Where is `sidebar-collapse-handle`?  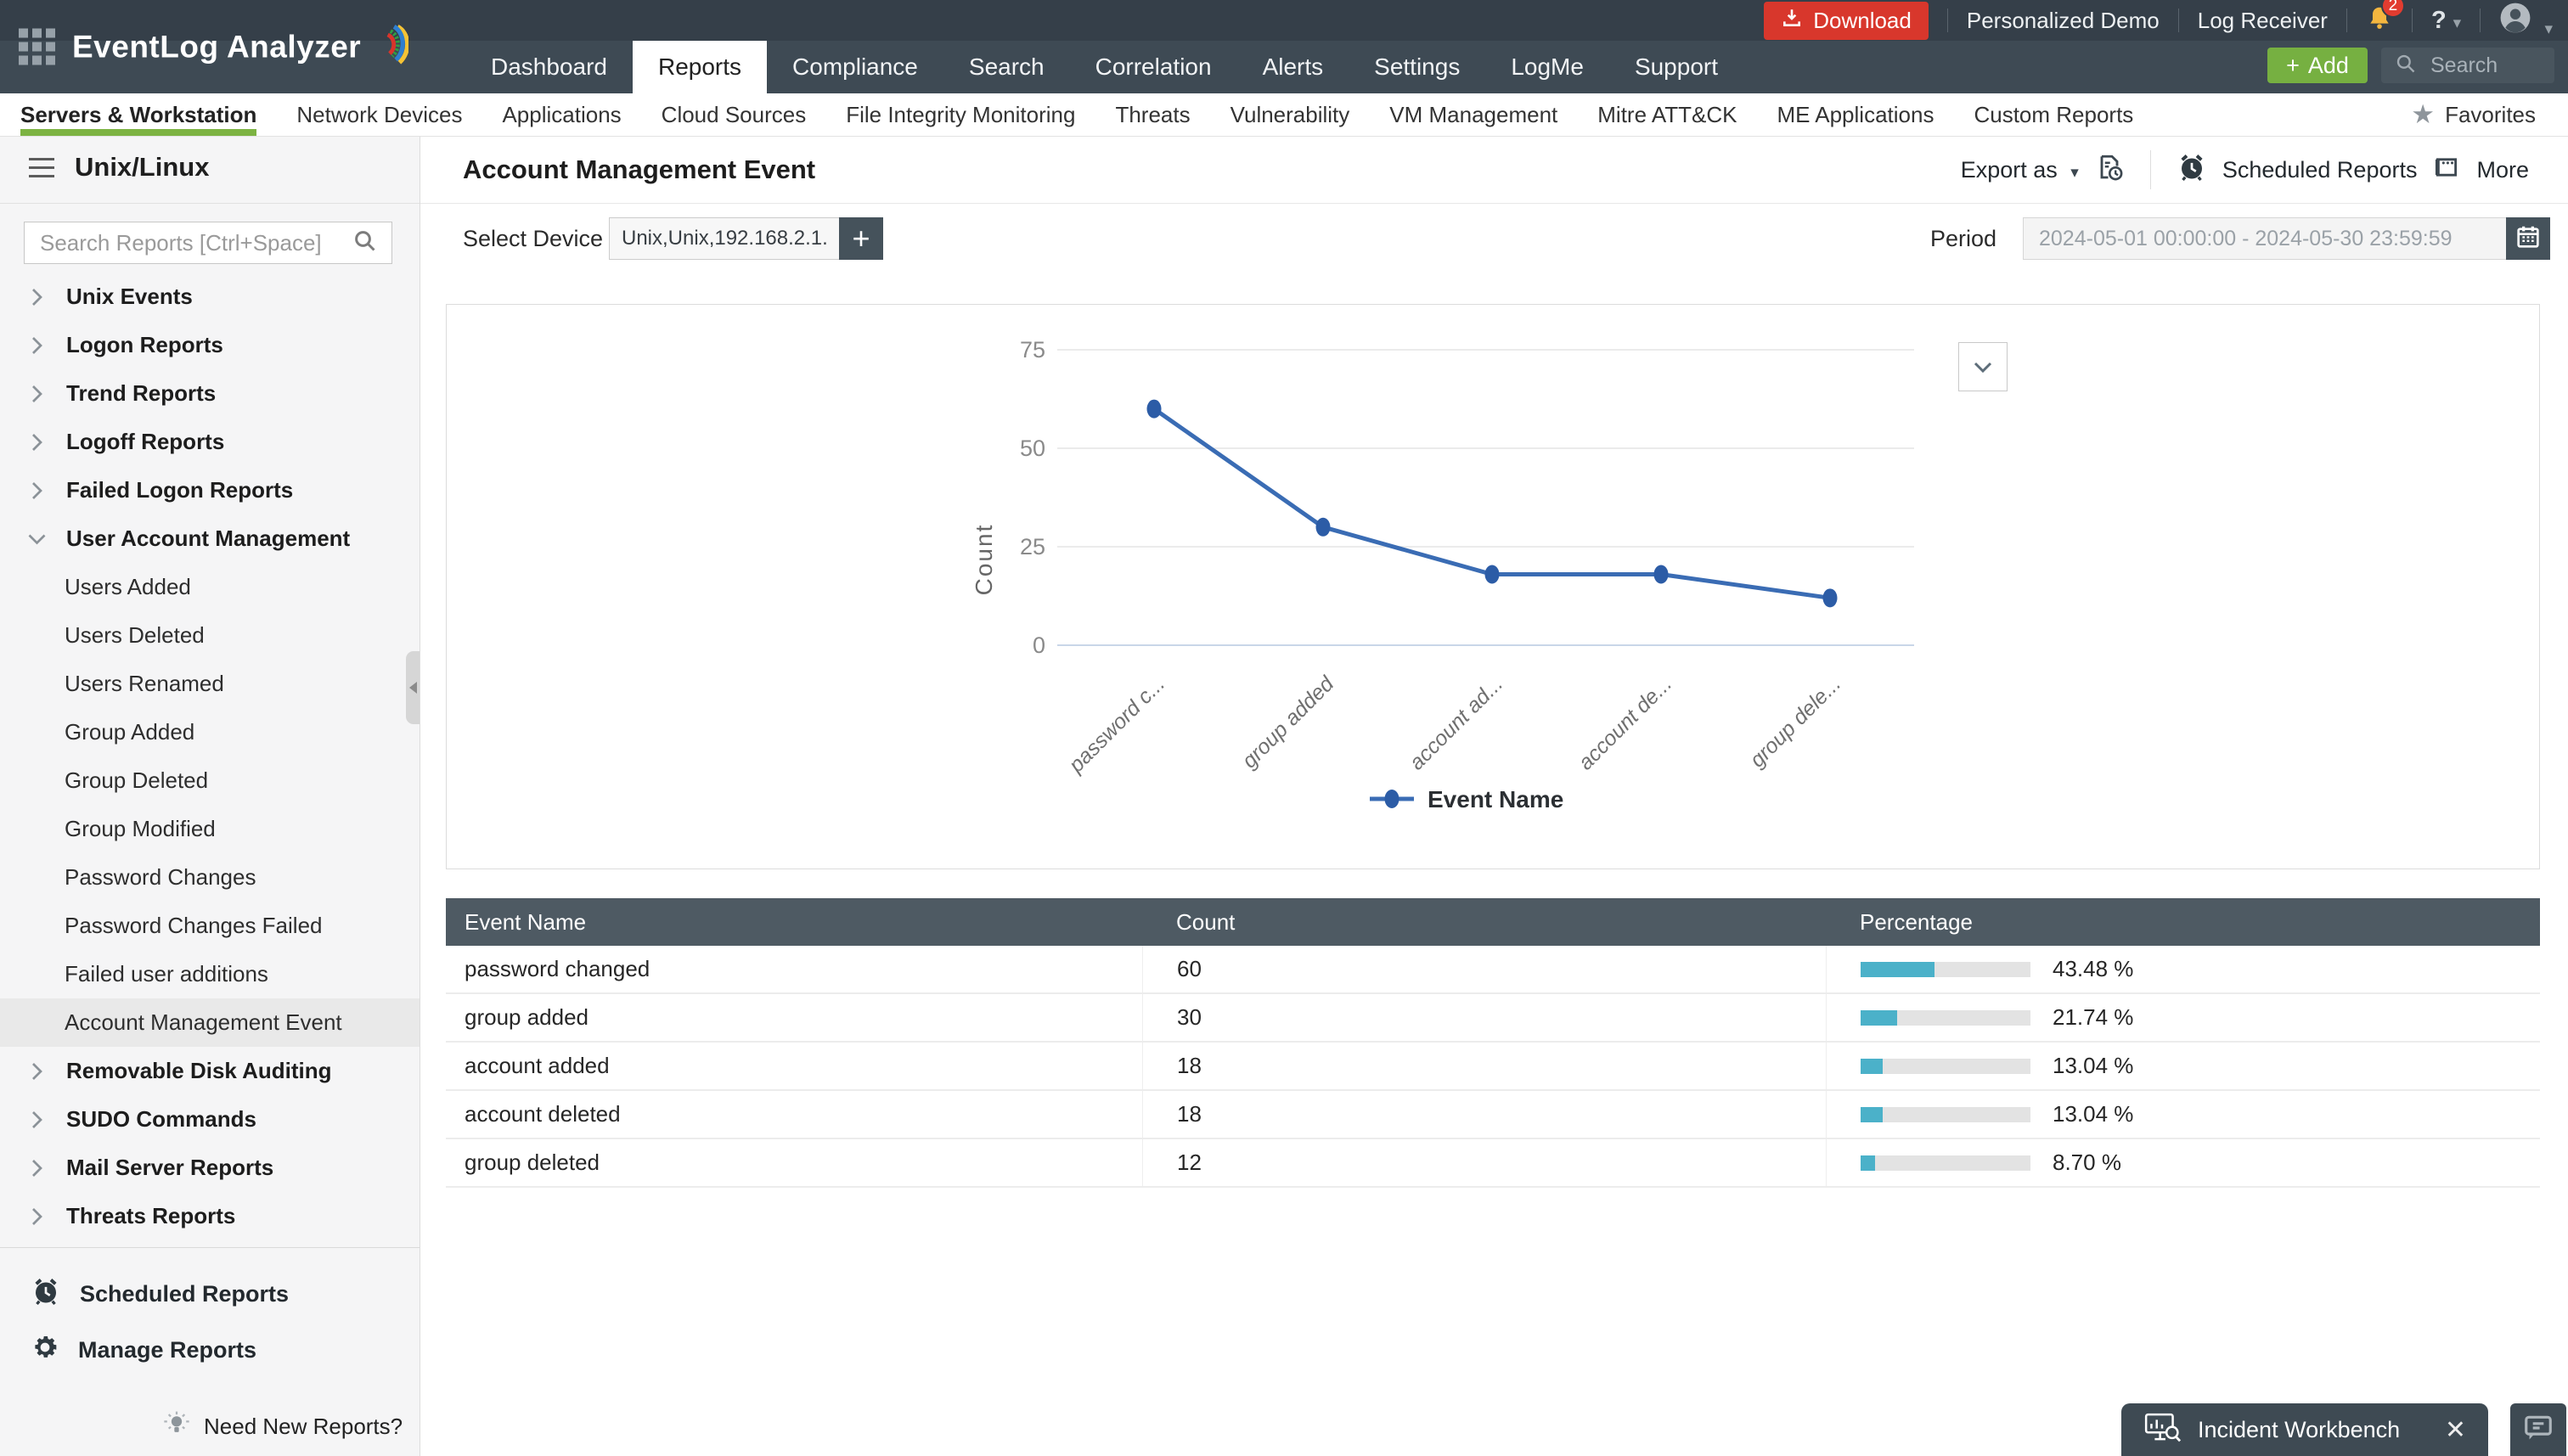
sidebar-collapse-handle is located at coordinates (413, 687).